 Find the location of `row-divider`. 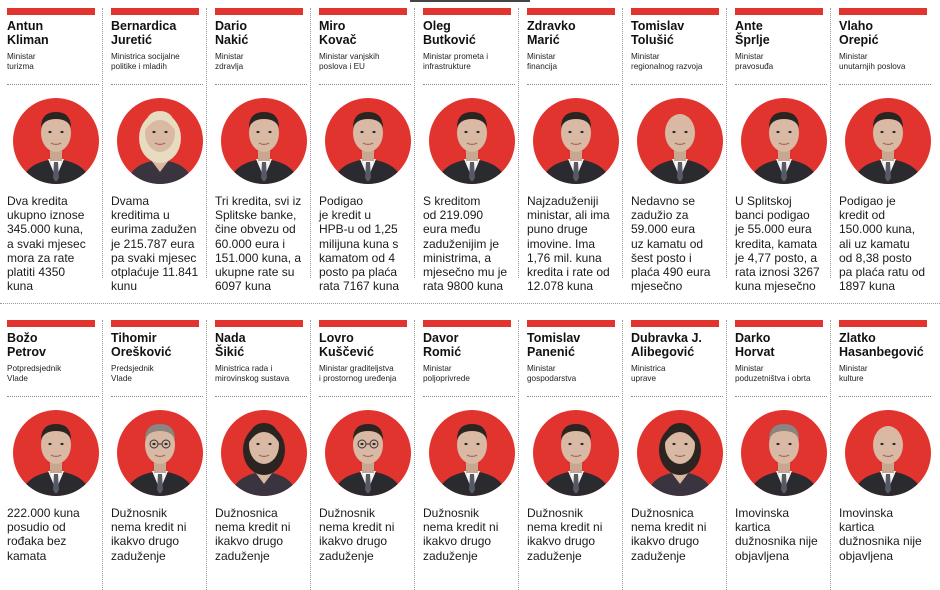

row-divider is located at coordinates (470, 303).